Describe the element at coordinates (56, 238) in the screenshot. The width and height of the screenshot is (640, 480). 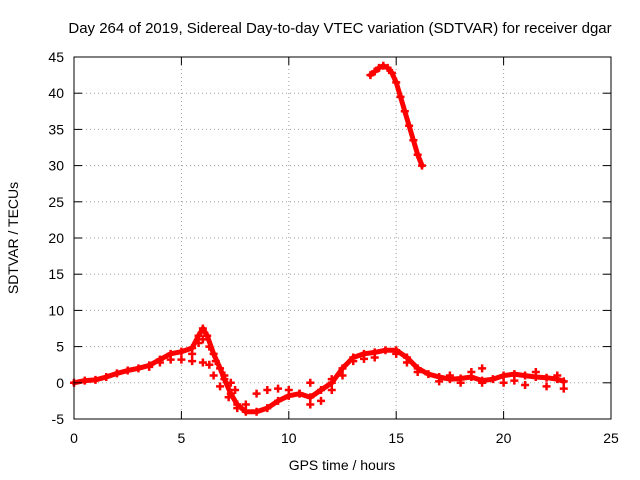
I see `y-tick-label: 20` at that location.